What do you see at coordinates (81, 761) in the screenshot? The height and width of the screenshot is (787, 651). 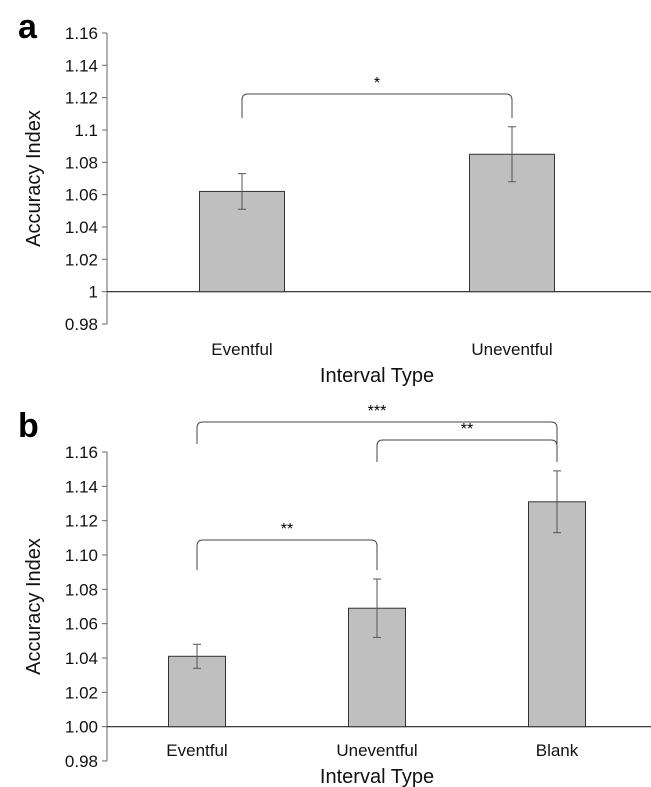 I see `y-tick-label-b: 0.98` at bounding box center [81, 761].